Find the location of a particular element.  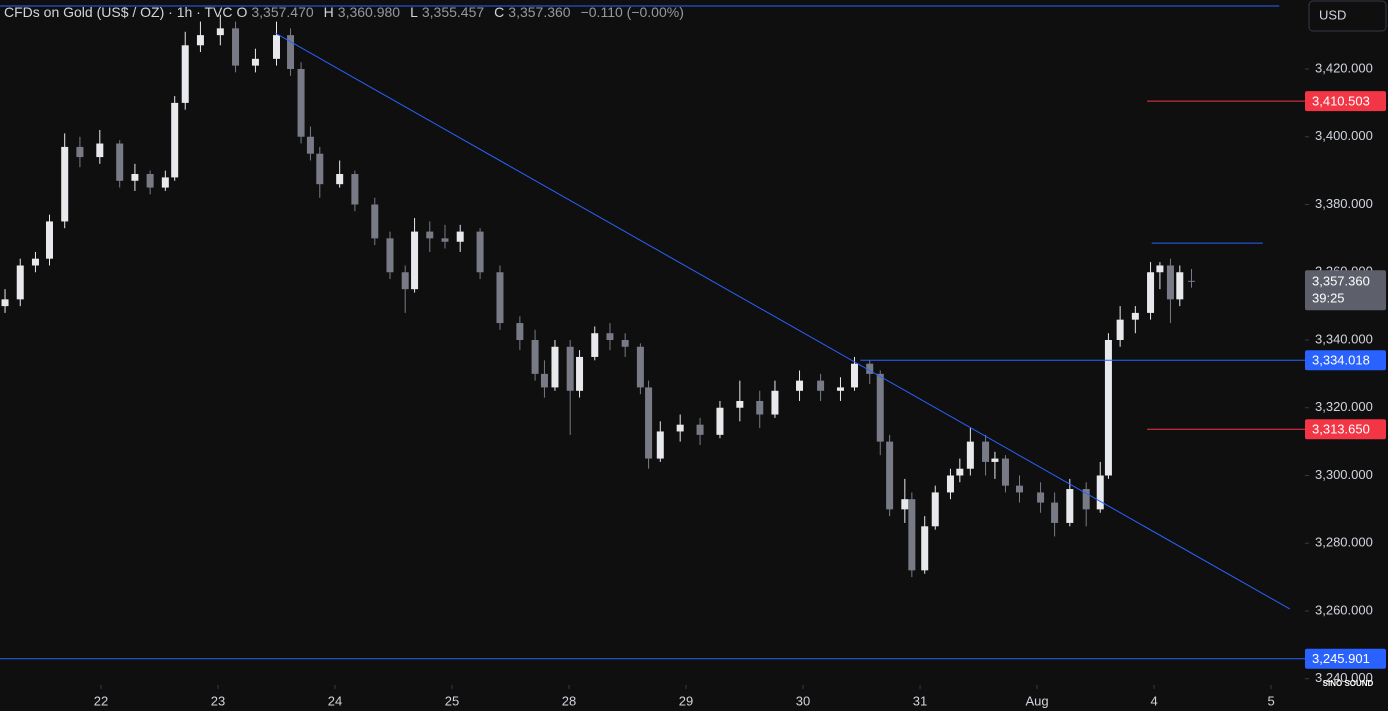

level-label: 3,245.901 is located at coordinates (1341, 658).